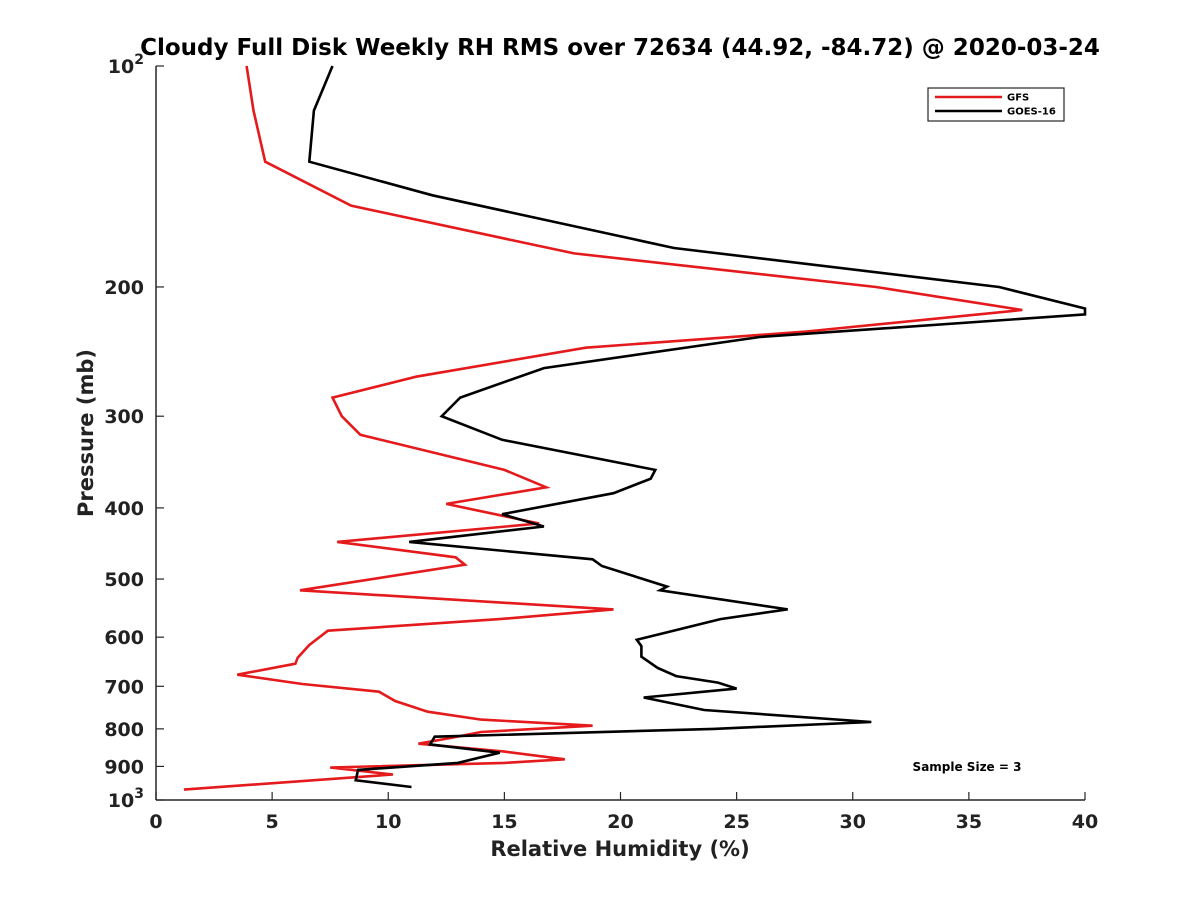 This screenshot has height=900, width=1200. I want to click on y-axis-label: Pressure (mb), so click(86, 433).